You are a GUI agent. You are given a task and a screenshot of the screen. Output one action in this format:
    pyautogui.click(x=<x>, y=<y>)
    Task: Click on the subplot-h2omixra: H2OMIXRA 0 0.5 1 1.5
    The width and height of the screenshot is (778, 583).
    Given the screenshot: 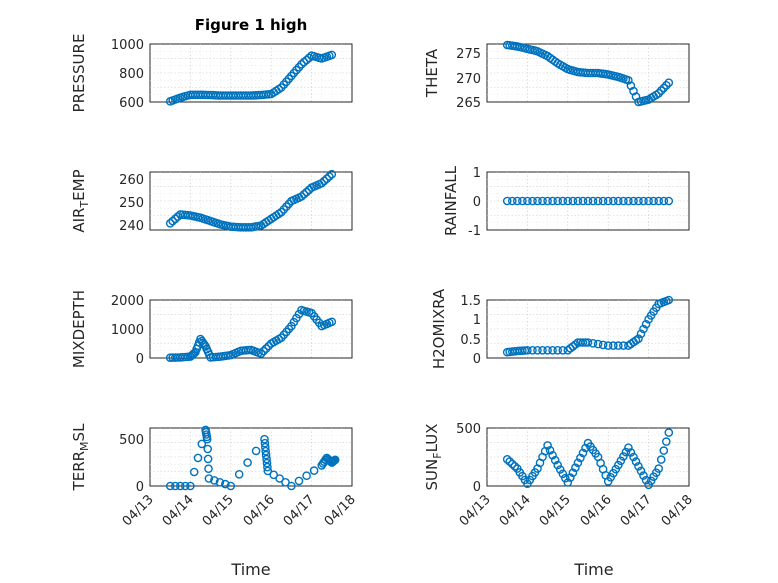 What is the action you would take?
    pyautogui.click(x=560, y=328)
    